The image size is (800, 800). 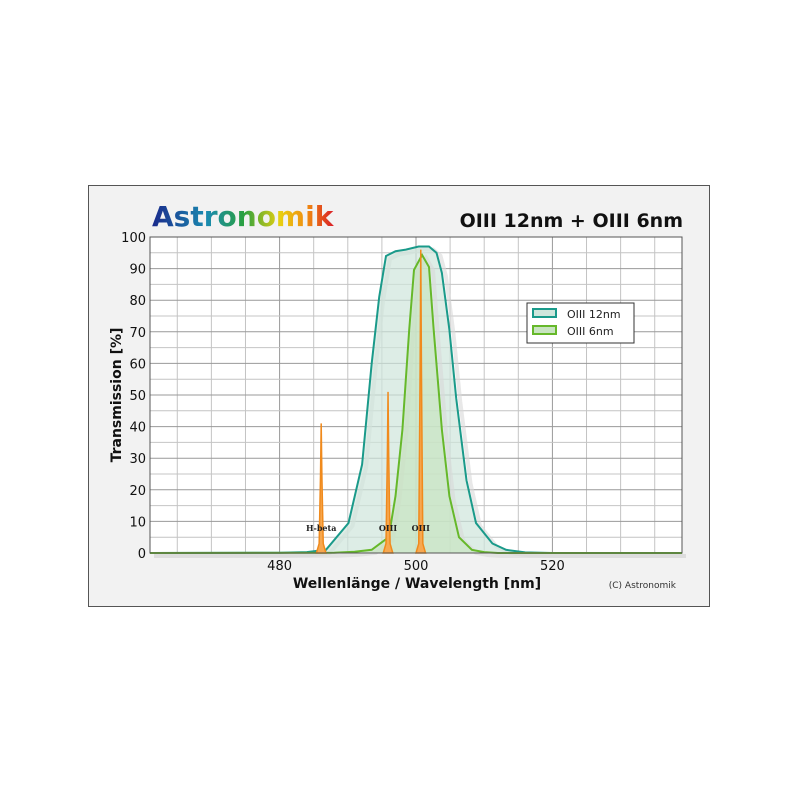 What do you see at coordinates (137, 522) in the screenshot?
I see `y-tick-label: 10` at bounding box center [137, 522].